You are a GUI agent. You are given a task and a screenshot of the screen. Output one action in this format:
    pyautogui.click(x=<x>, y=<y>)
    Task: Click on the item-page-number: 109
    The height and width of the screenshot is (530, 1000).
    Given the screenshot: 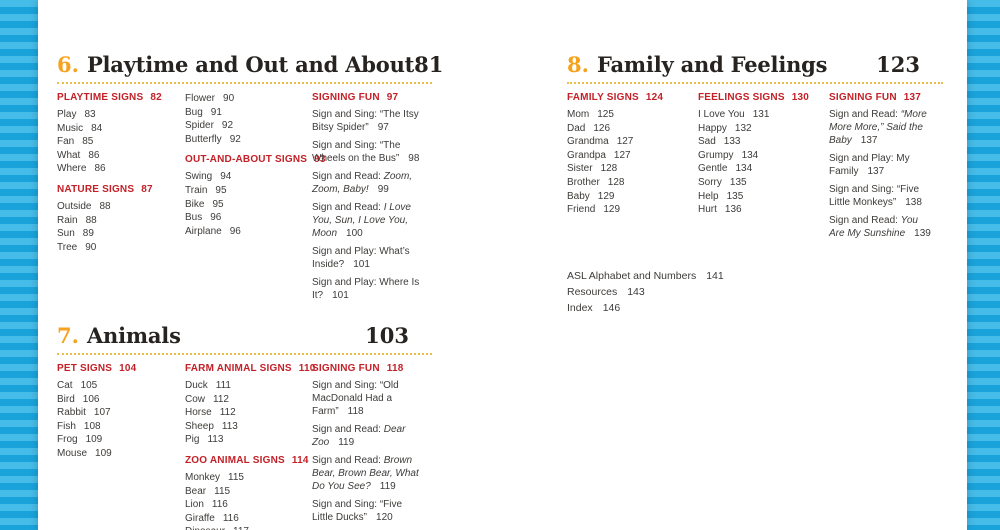 What is the action you would take?
    pyautogui.click(x=94, y=440)
    